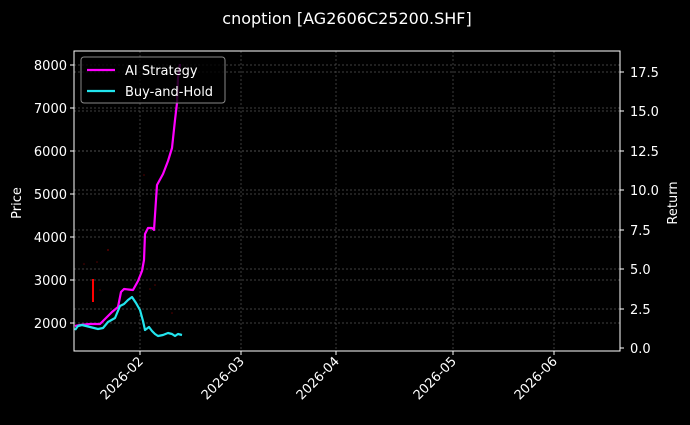 This screenshot has height=425, width=690. What do you see at coordinates (17, 203) in the screenshot?
I see `y-axis-left-label: Price` at bounding box center [17, 203].